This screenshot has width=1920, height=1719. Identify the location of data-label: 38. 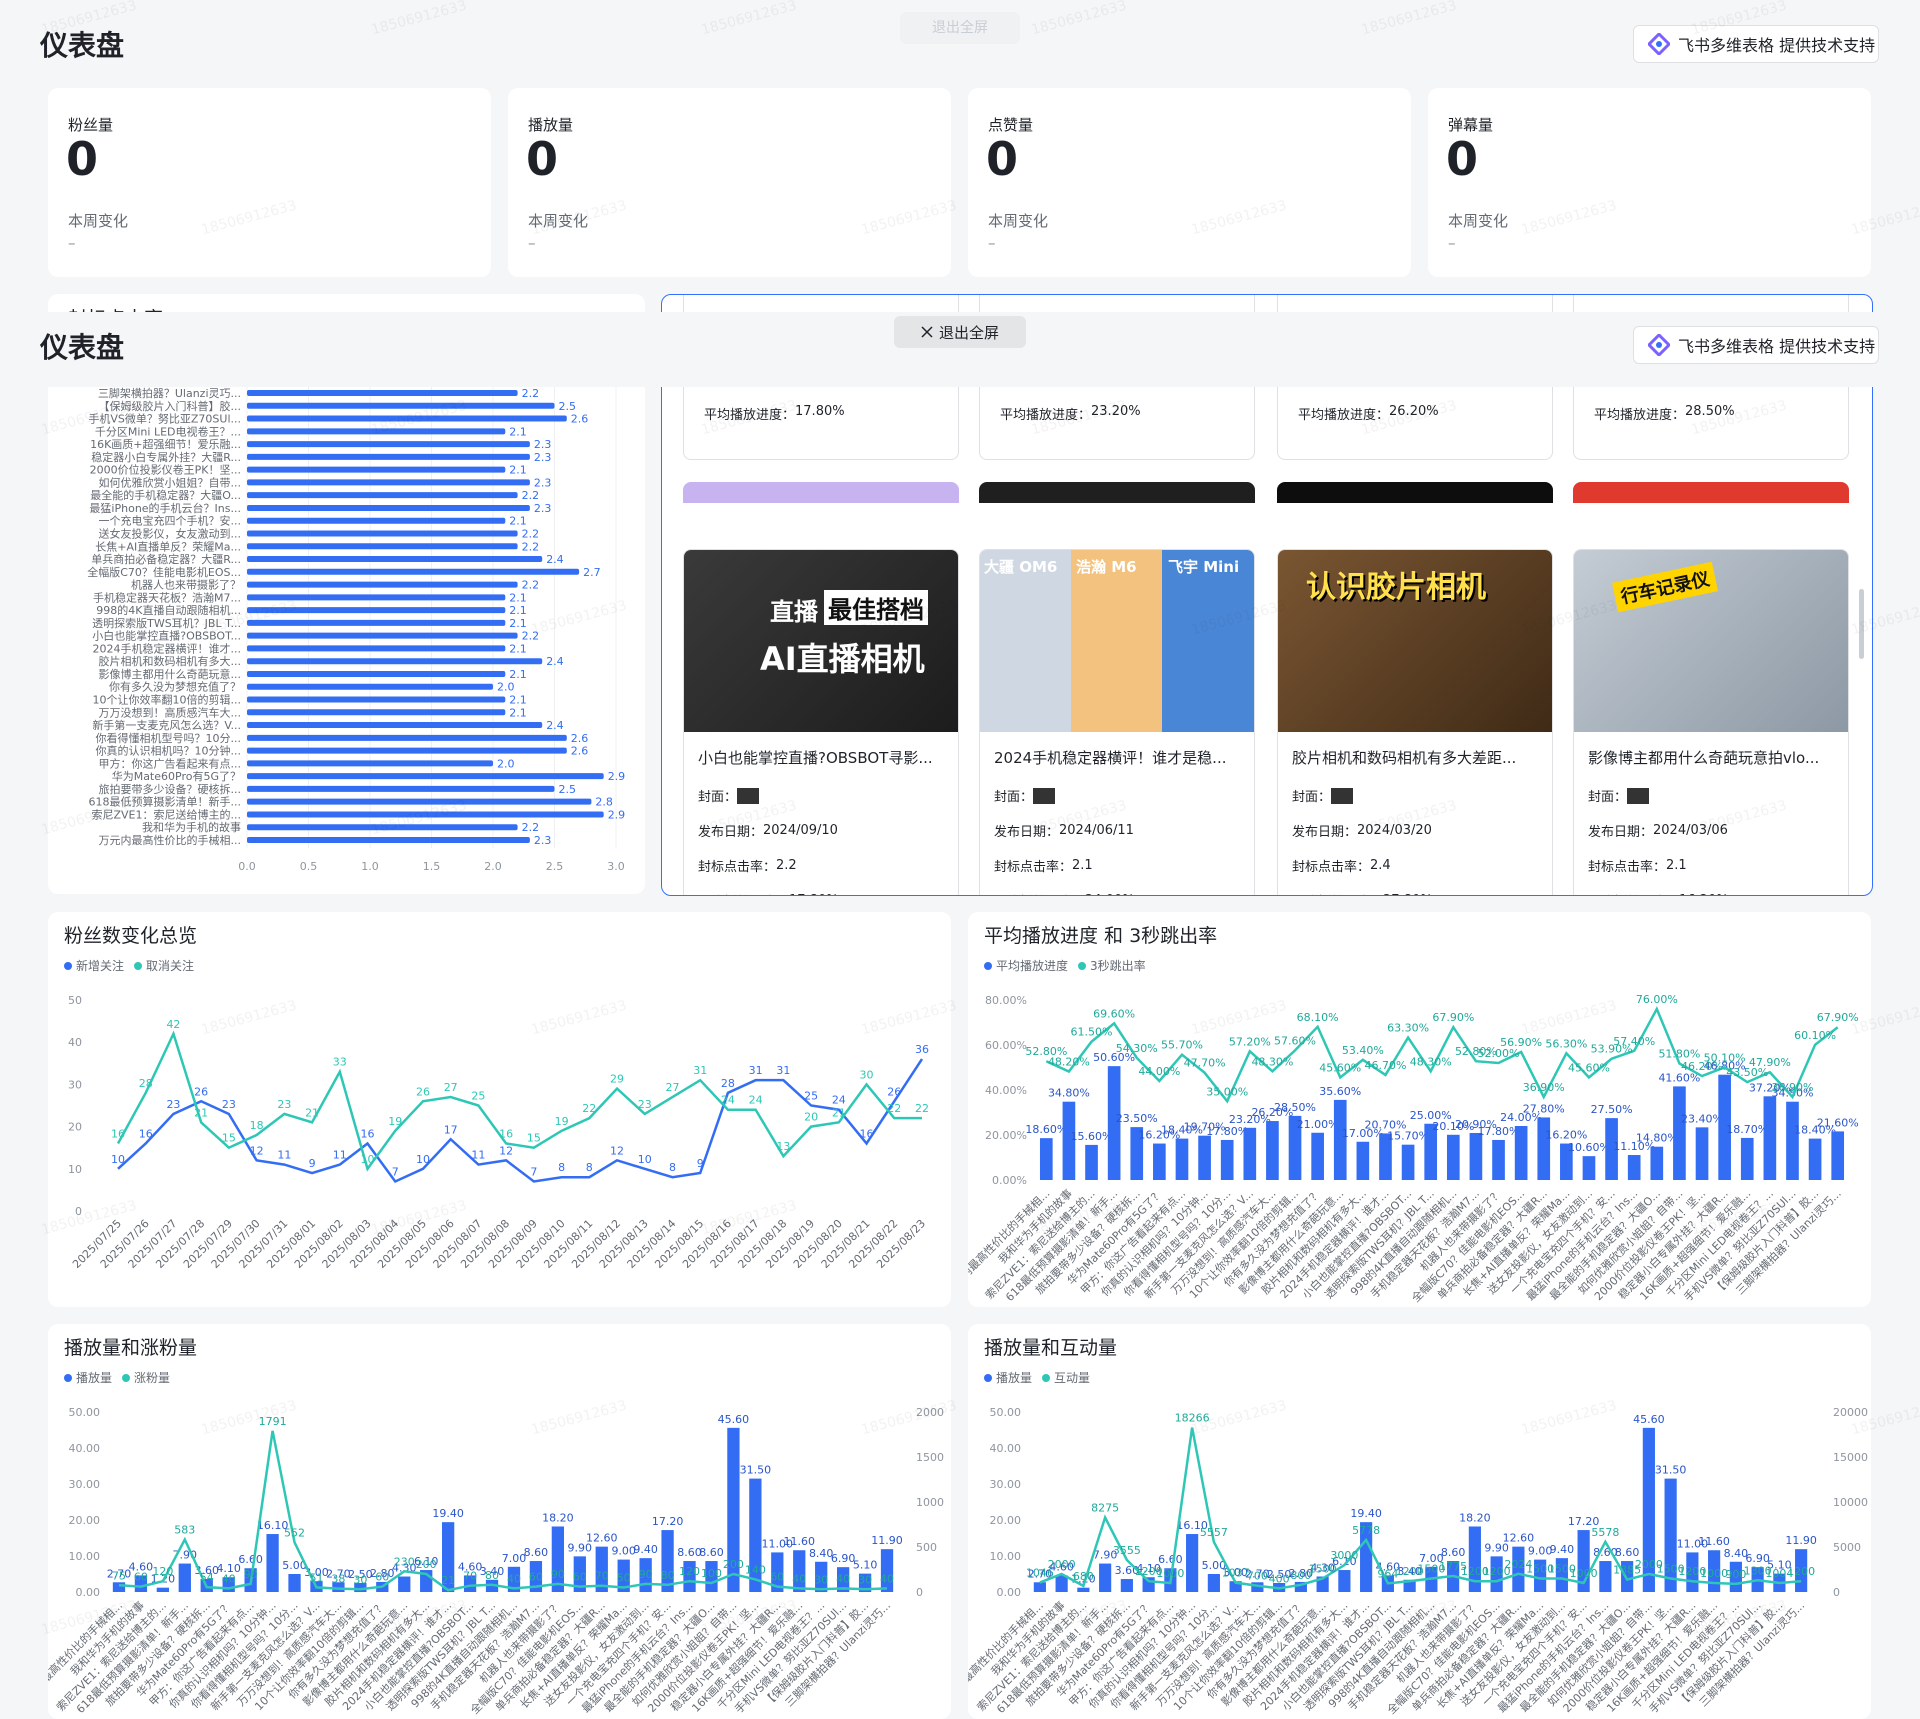
(338, 1579).